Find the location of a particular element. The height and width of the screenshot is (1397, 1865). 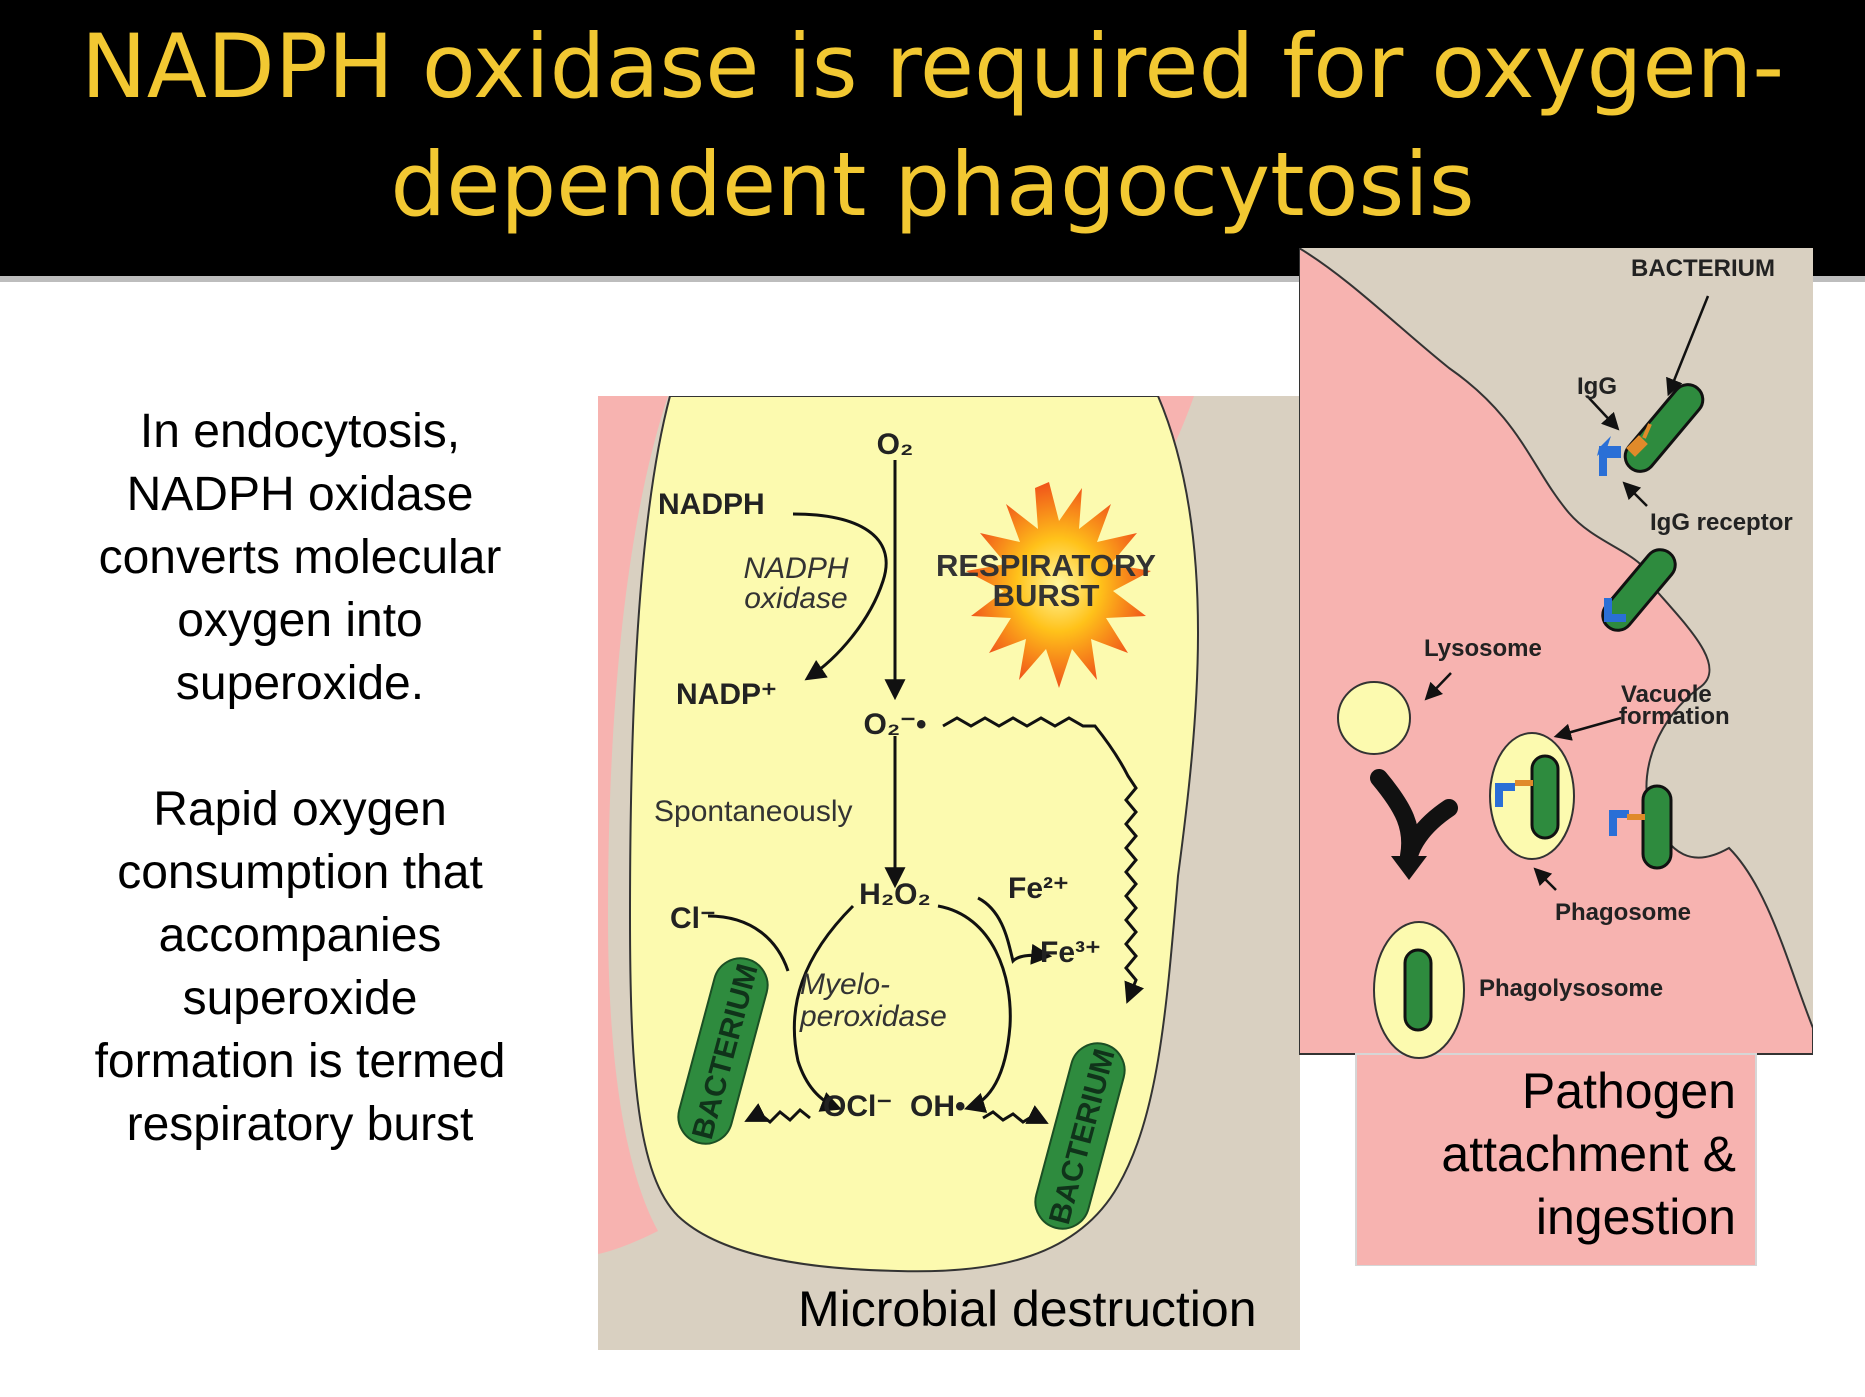

superoxide-label: O₂⁻• is located at coordinates (894, 724).